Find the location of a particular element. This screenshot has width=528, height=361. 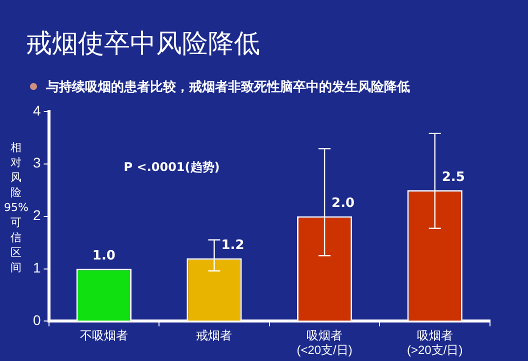

x-tick-label: 吸烟者 (<20支/日) is located at coordinates (324, 343).